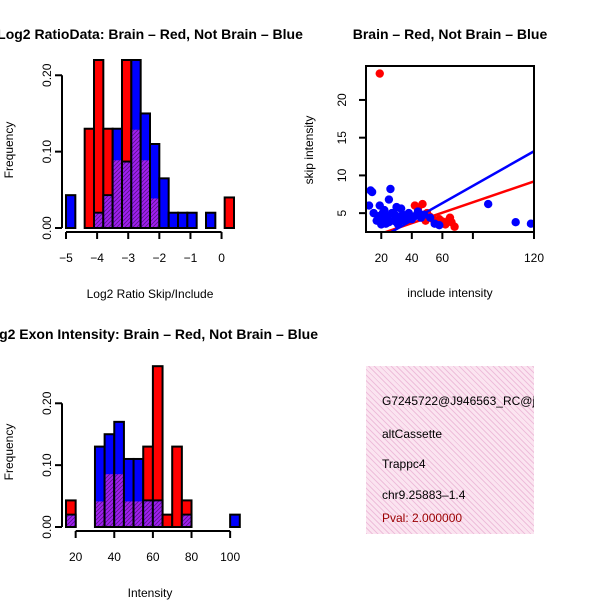  Describe the element at coordinates (128, 258) in the screenshot. I see `ratio-x-tick-label: −3` at that location.